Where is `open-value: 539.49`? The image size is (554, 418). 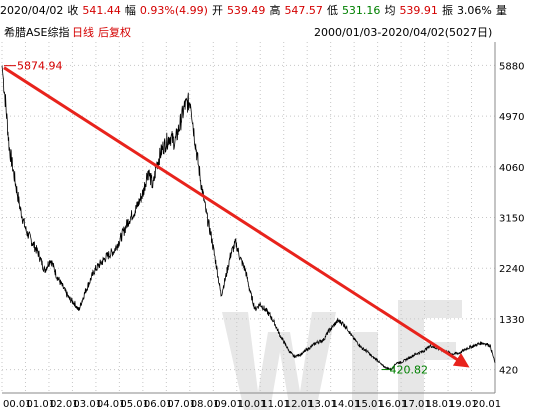 open-value: 539.49 is located at coordinates (246, 10).